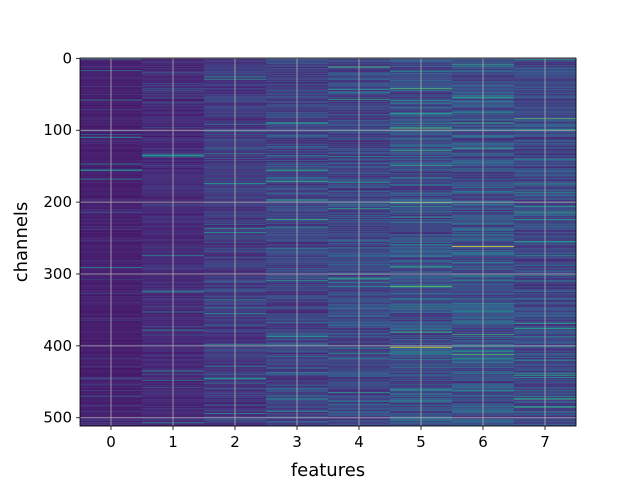 This screenshot has height=480, width=640. Describe the element at coordinates (328, 438) in the screenshot. I see `x-axis-ticks: 0 1 2 3 4 5 6 7` at that location.